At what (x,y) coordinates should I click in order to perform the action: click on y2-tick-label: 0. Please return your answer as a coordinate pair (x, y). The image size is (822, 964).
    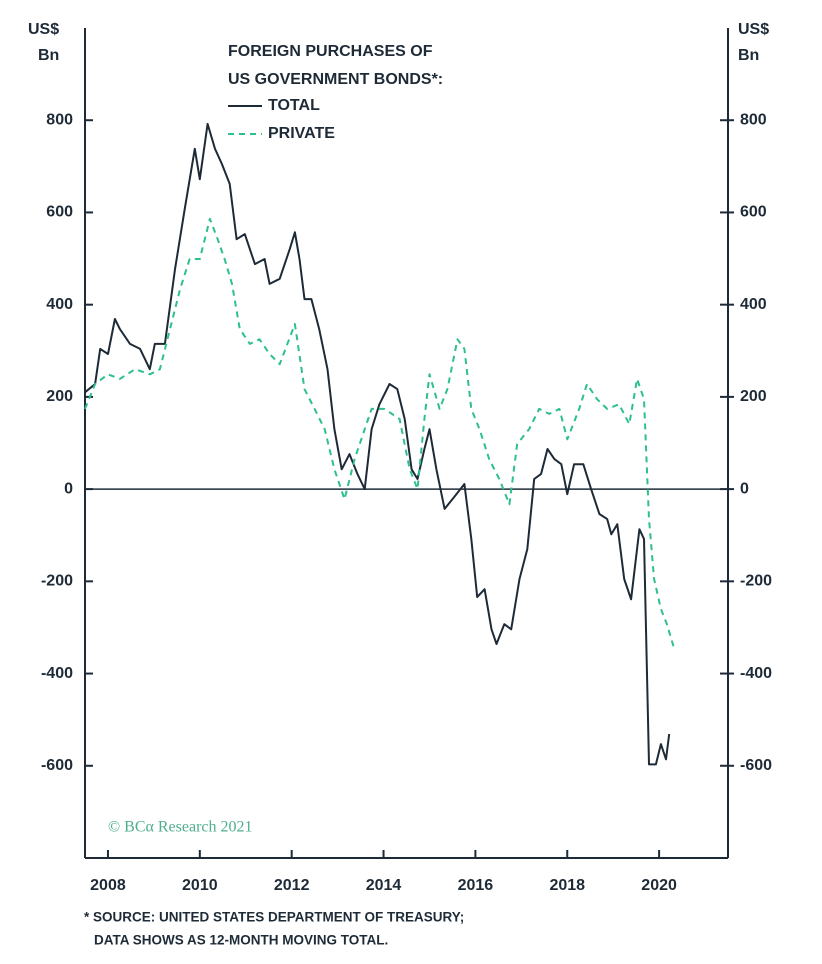
    Looking at the image, I should click on (744, 488).